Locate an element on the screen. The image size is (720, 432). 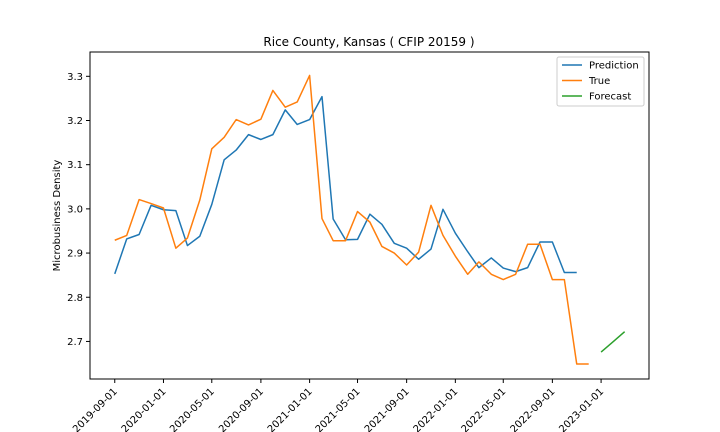
y-tick-label: 3.0 is located at coordinates (75, 209).